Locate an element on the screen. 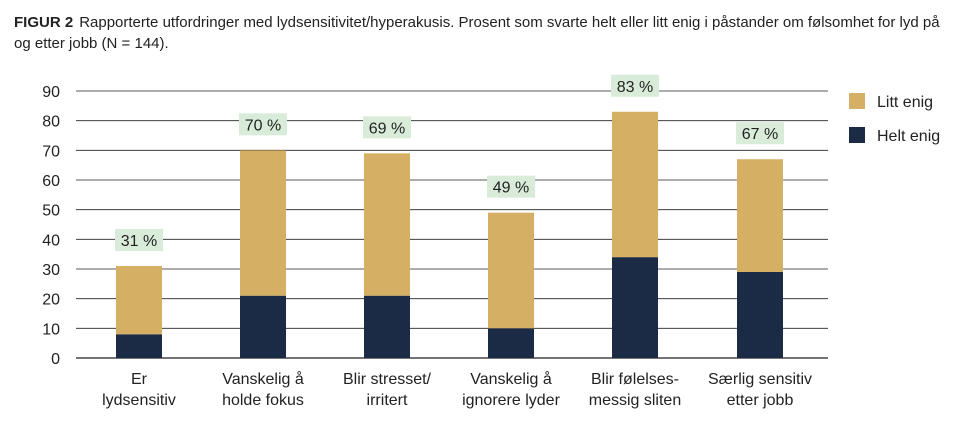 This screenshot has width=960, height=432. legend-swatch-litt-enig is located at coordinates (857, 101).